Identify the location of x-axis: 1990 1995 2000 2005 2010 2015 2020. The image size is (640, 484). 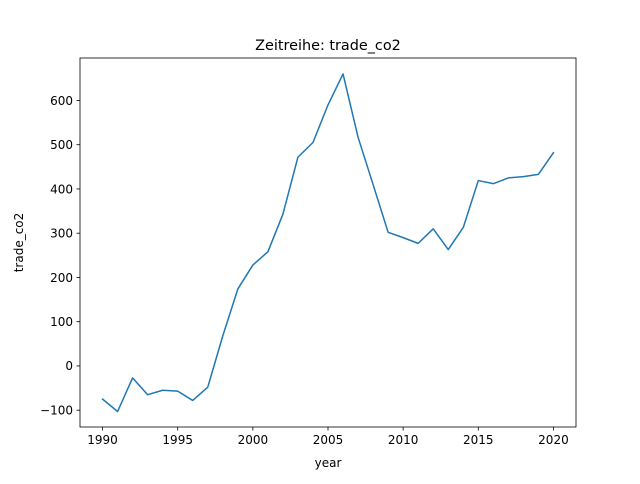
(328, 437).